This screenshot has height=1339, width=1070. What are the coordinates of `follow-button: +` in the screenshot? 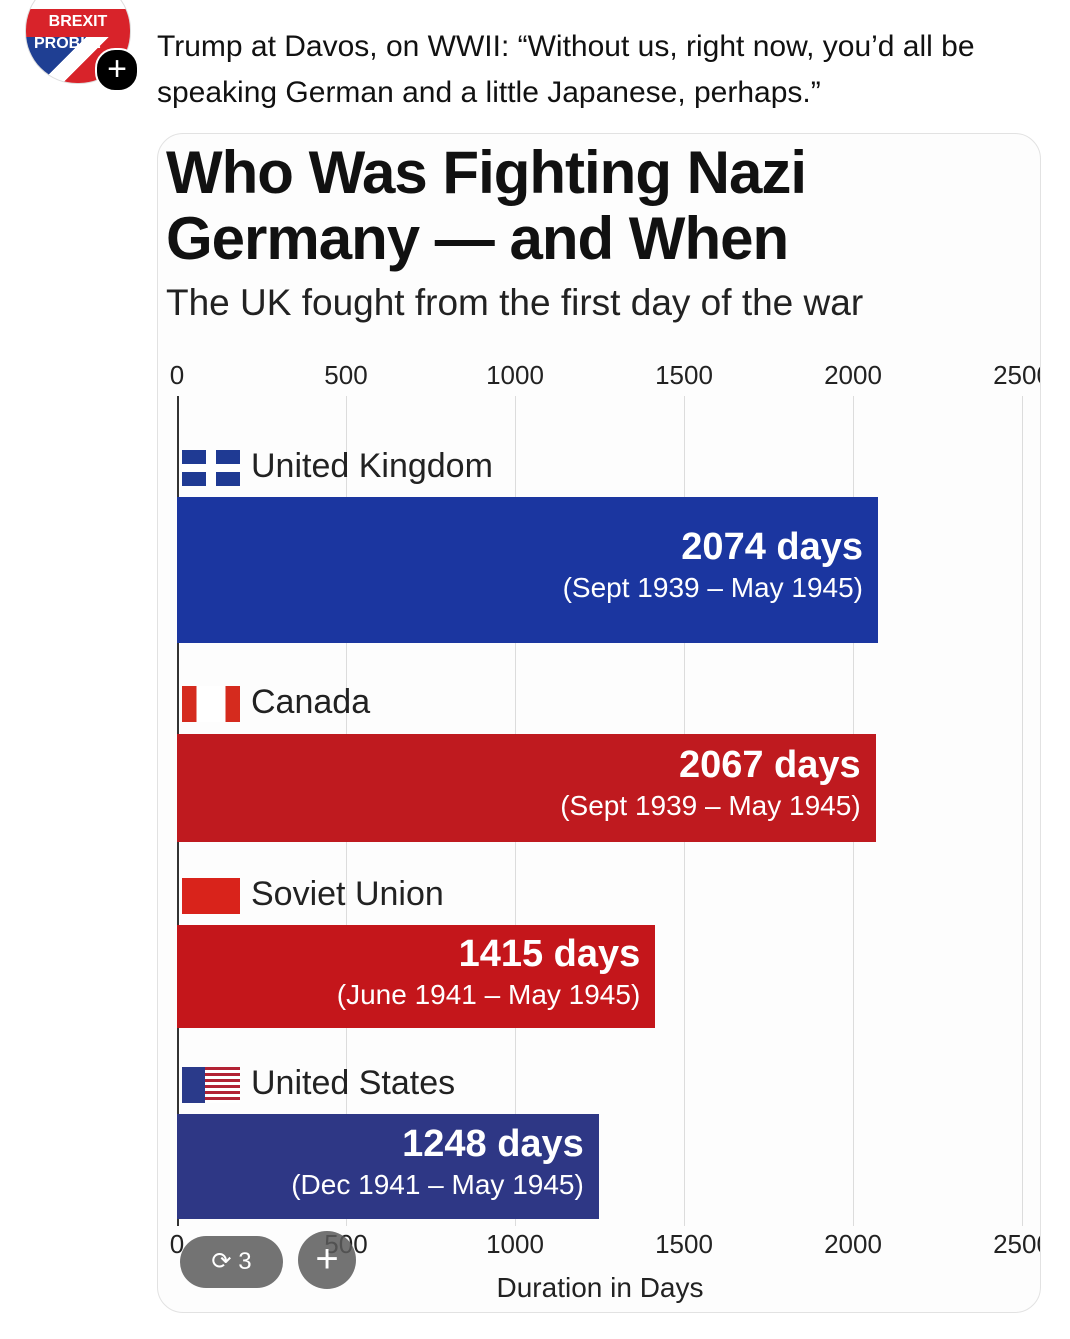 It's located at (117, 70).